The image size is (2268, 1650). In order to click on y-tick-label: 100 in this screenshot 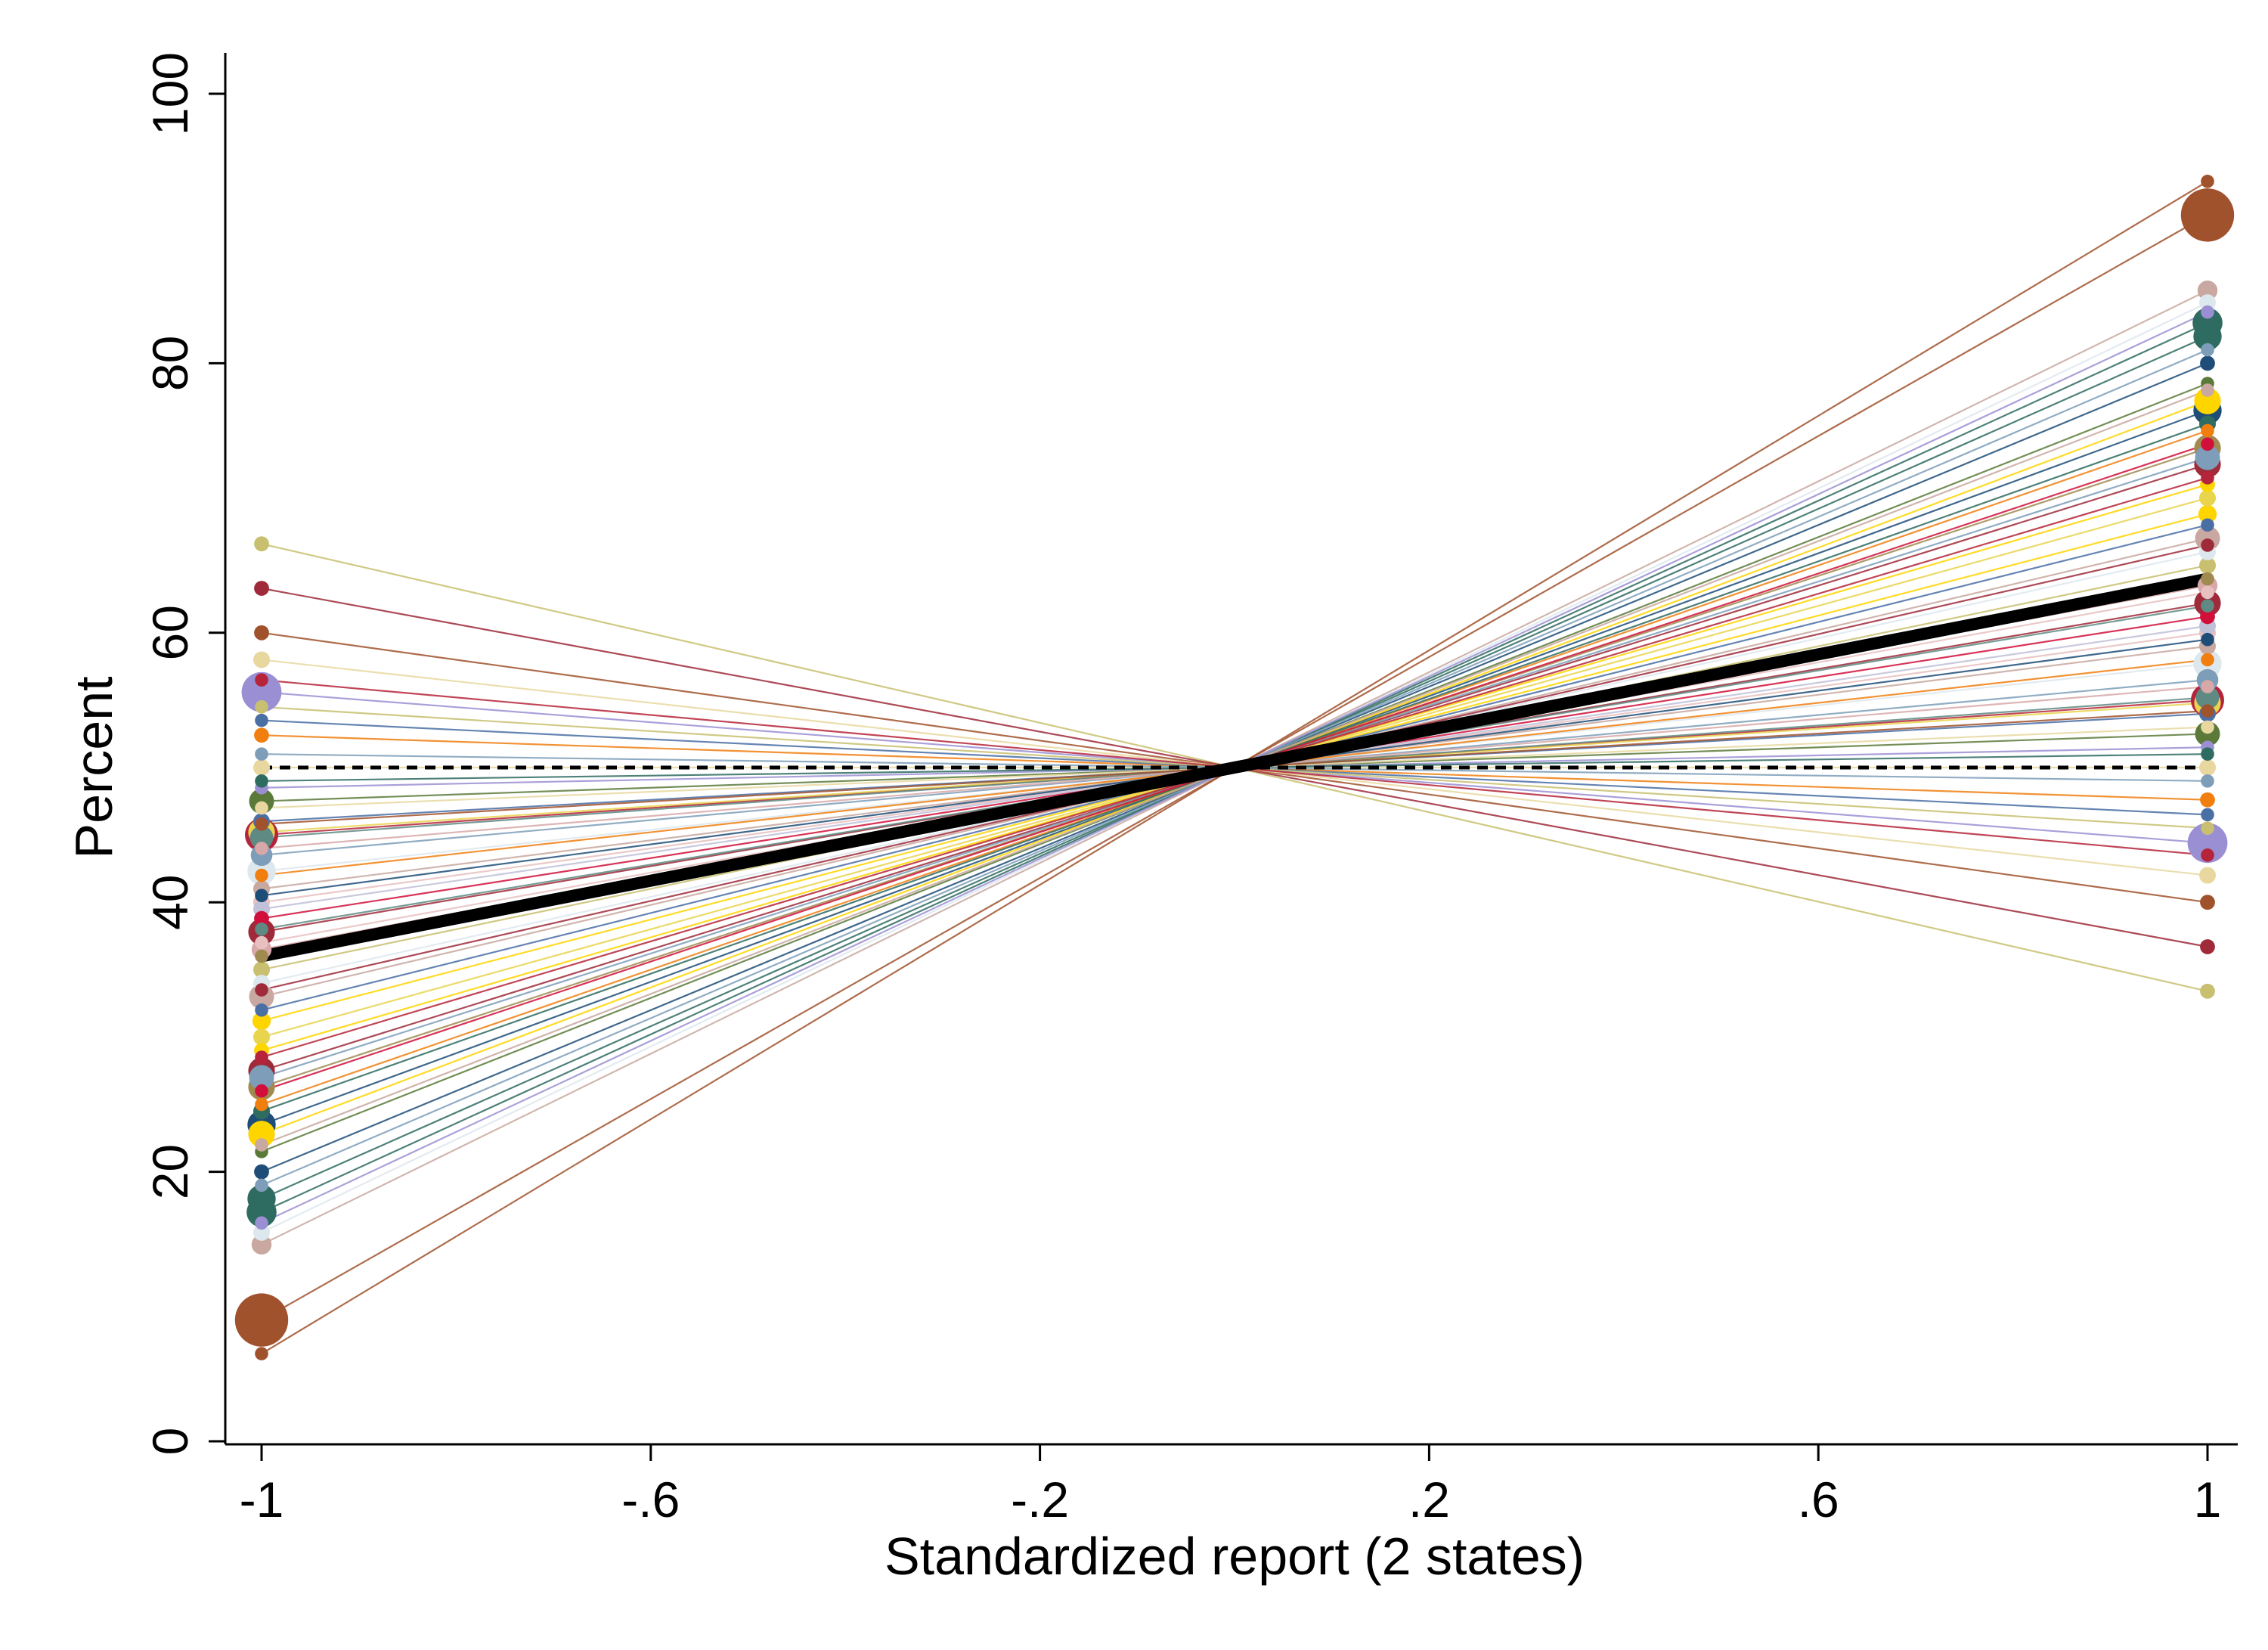, I will do `click(170, 93)`.